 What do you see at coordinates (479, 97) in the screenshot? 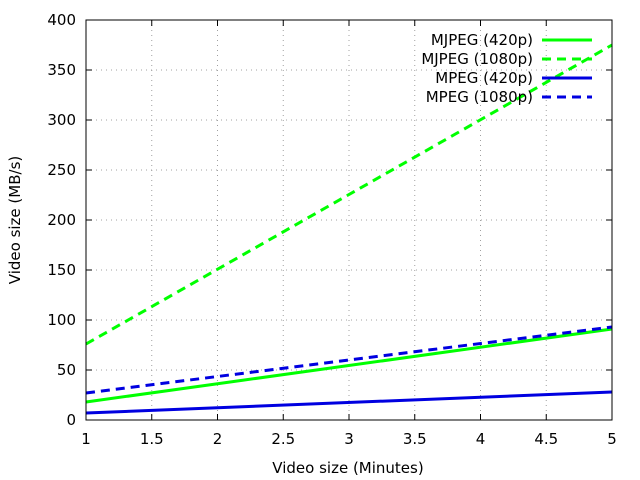
I see `legend-label: MPEG (1080p)` at bounding box center [479, 97].